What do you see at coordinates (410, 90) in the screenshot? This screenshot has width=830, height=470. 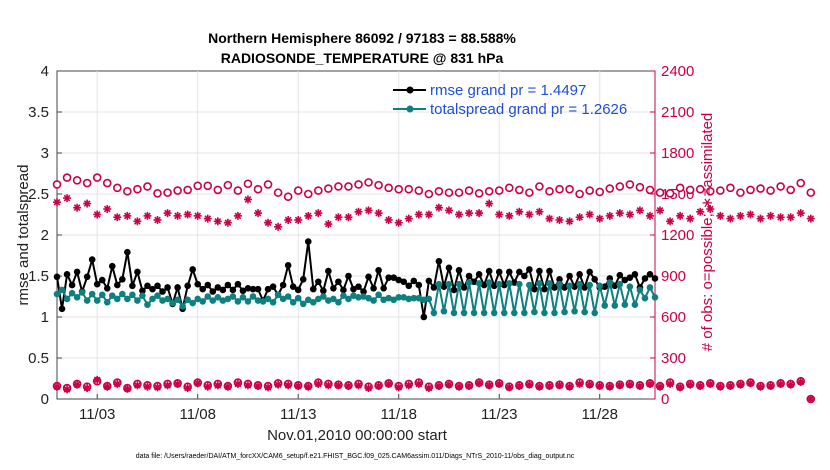 I see `legend-rmse-marker` at bounding box center [410, 90].